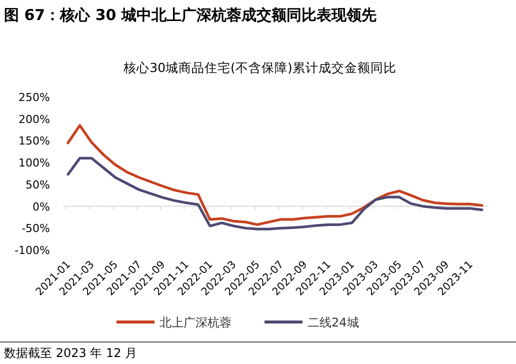 This screenshot has height=364, width=516. I want to click on legend-label: 二线24城, so click(333, 323).